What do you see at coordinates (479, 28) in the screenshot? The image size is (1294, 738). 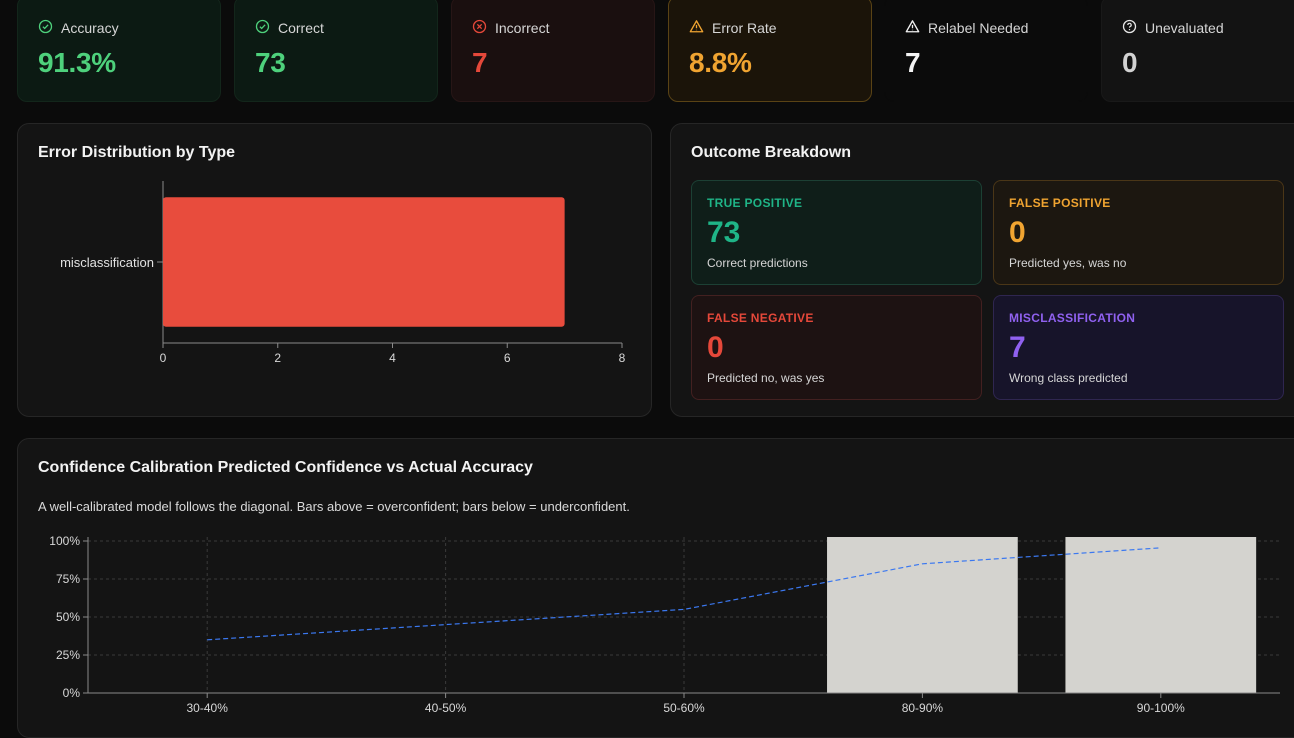 I see `x-circle-icon` at bounding box center [479, 28].